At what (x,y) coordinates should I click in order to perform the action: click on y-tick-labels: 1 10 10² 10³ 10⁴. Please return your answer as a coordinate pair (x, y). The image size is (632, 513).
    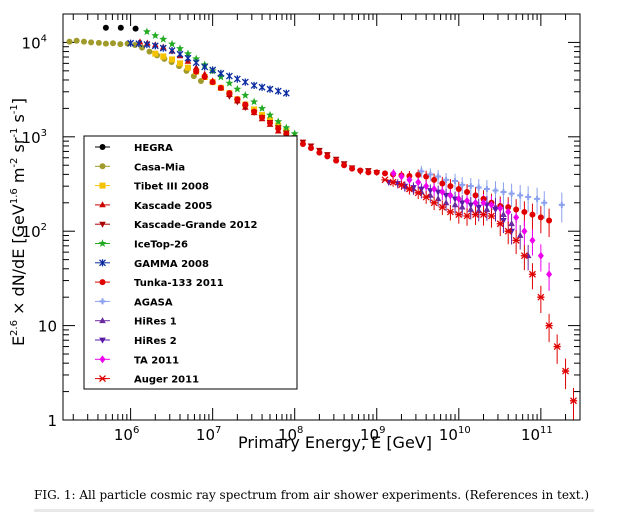
    Looking at the image, I should click on (39, 231).